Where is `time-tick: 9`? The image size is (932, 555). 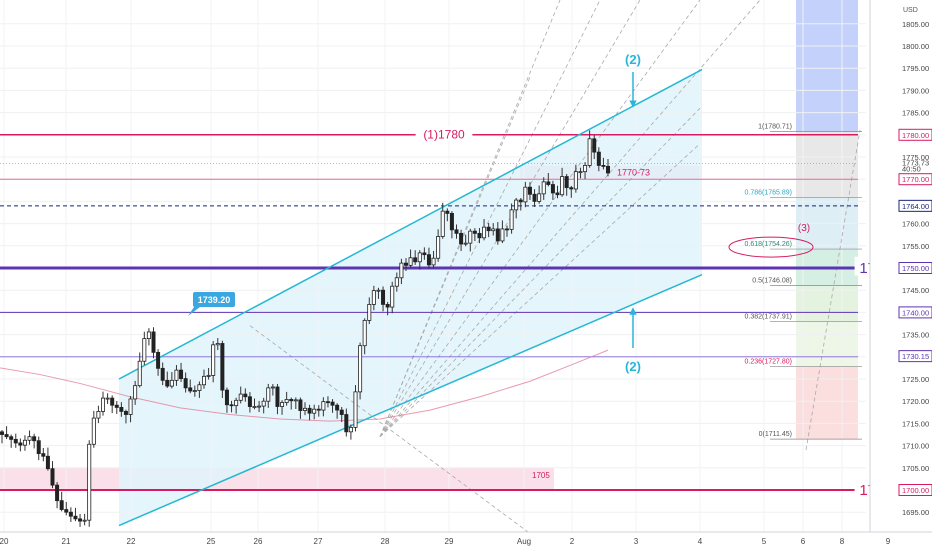 time-tick: 9 is located at coordinates (888, 541).